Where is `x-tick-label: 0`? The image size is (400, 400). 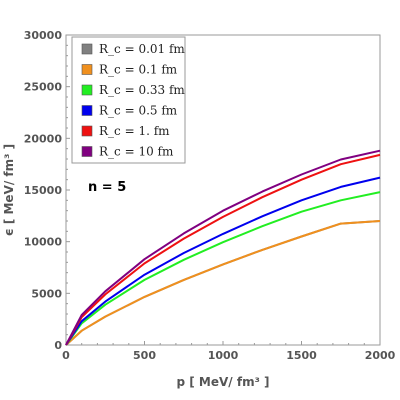
x-tick-label: 0 is located at coordinates (66, 355).